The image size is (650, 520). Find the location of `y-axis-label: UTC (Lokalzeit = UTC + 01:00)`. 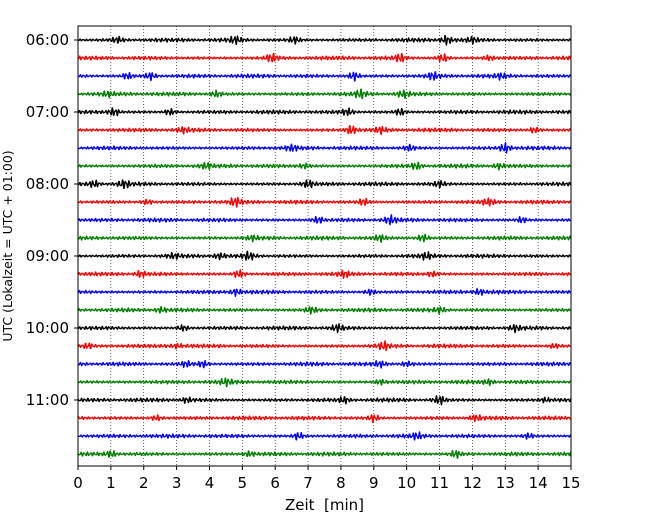

y-axis-label: UTC (Lokalzeit = UTC + 01:00) is located at coordinates (7, 245).